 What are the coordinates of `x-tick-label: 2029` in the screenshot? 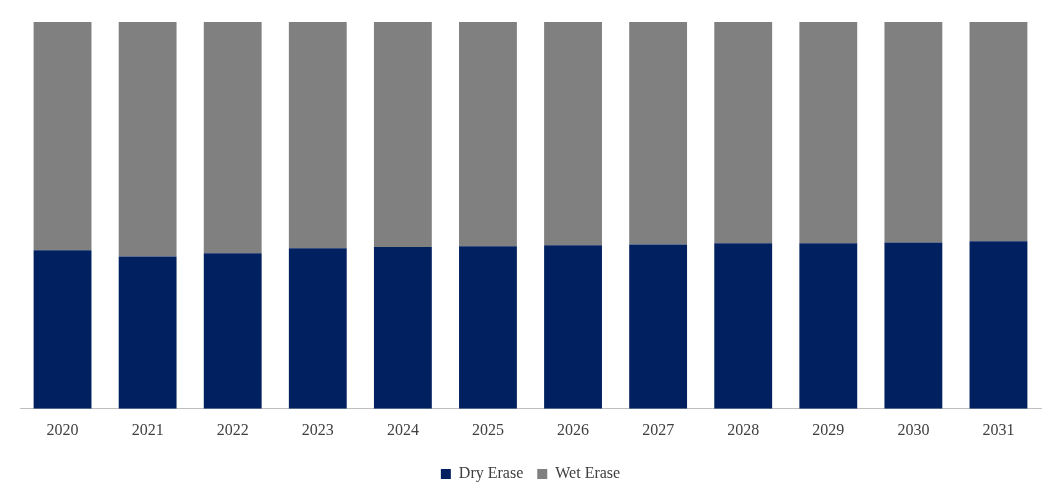 It's located at (828, 429).